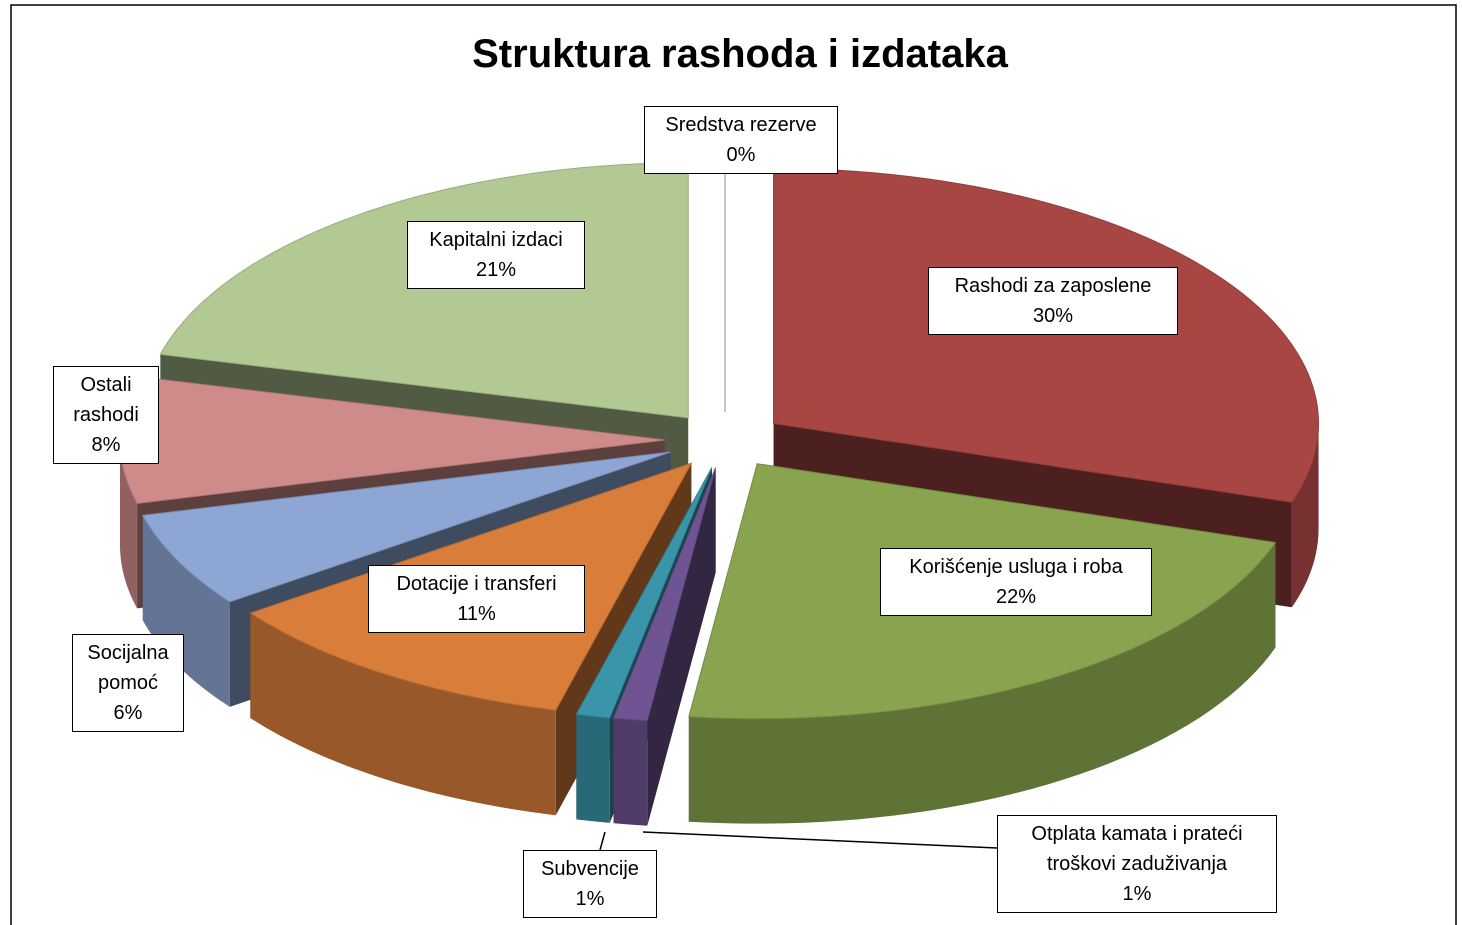 This screenshot has width=1462, height=925. What do you see at coordinates (740, 54) in the screenshot?
I see `chart-title: Struktura rashoda i izdataka` at bounding box center [740, 54].